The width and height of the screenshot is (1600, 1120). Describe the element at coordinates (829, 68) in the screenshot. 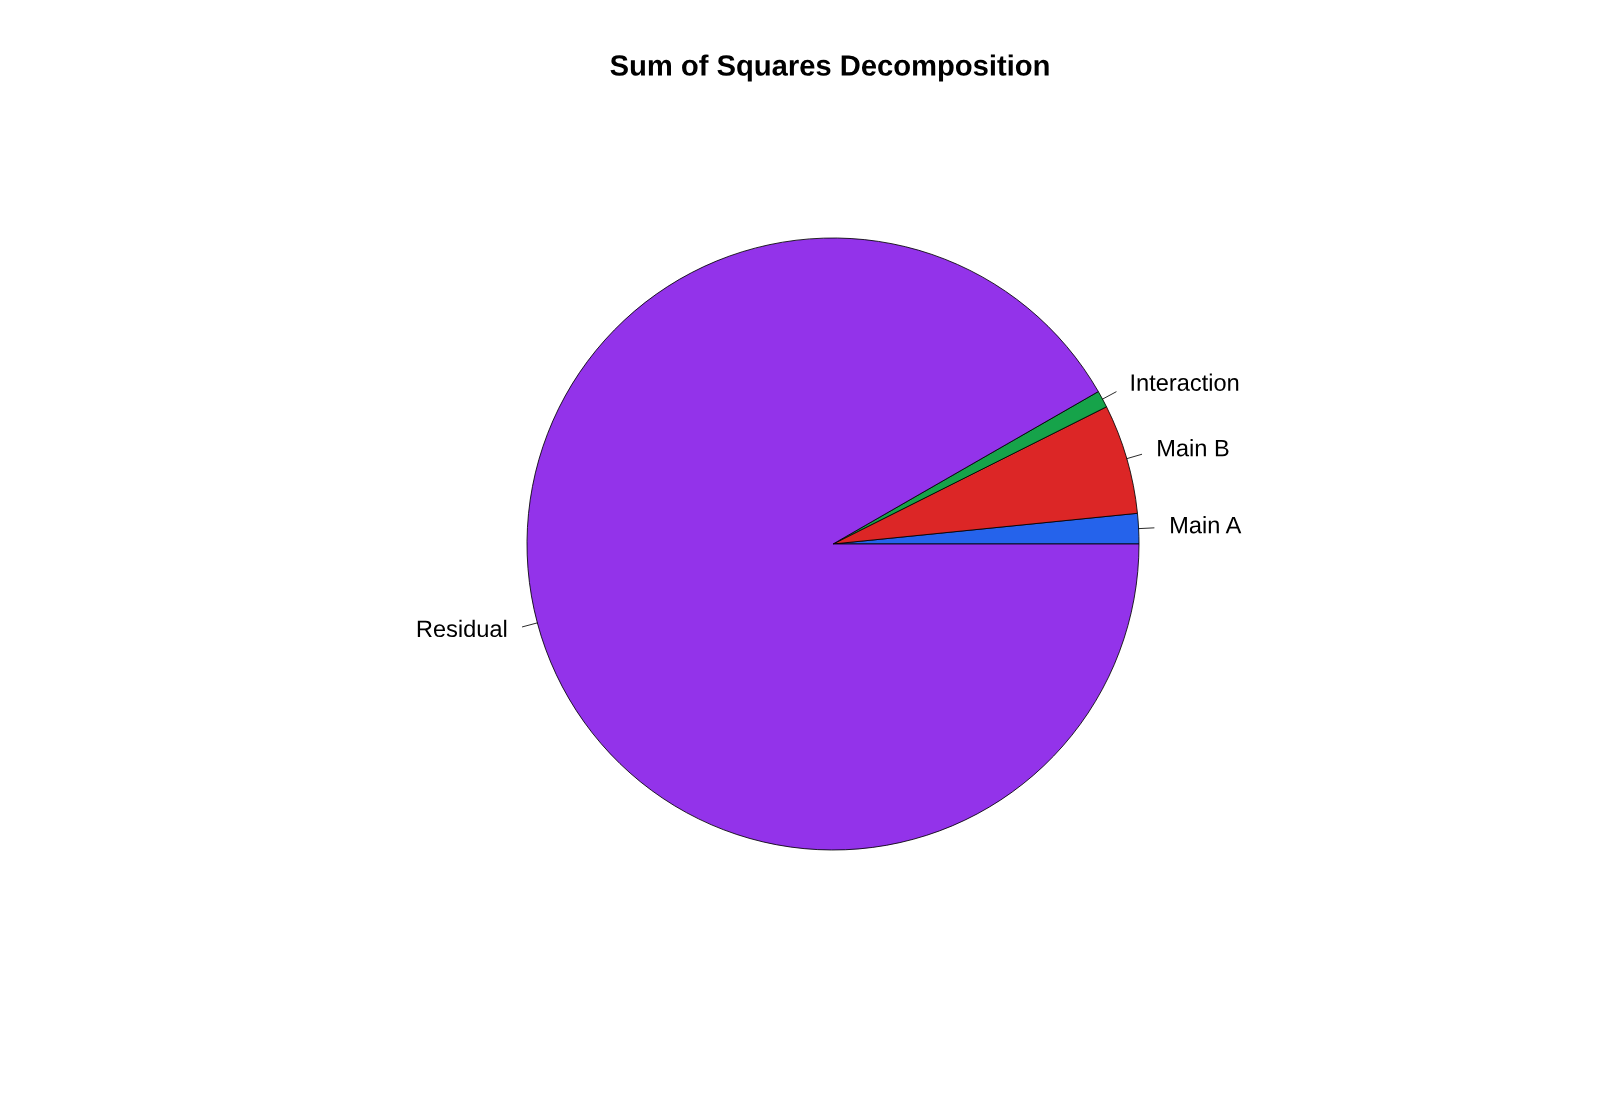

I see `chart-title: Sum of Squares Decomposition` at that location.